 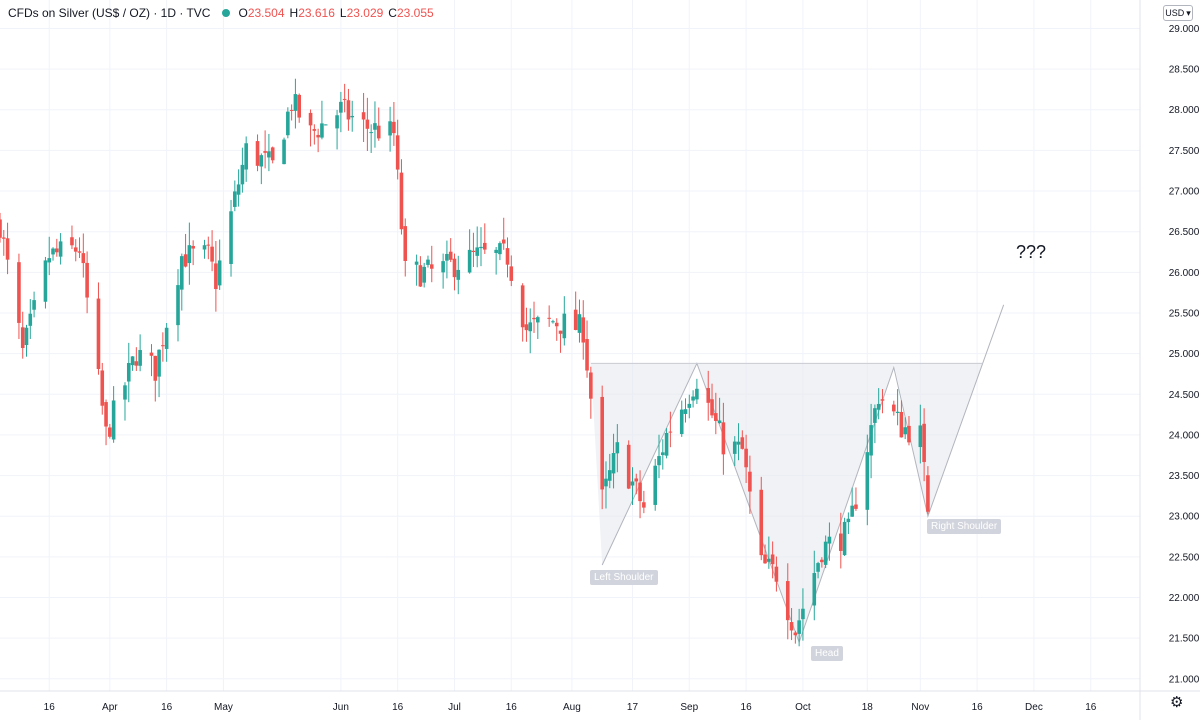 What do you see at coordinates (624, 577) in the screenshot?
I see `left-shoulder-label: Left Shoulder` at bounding box center [624, 577].